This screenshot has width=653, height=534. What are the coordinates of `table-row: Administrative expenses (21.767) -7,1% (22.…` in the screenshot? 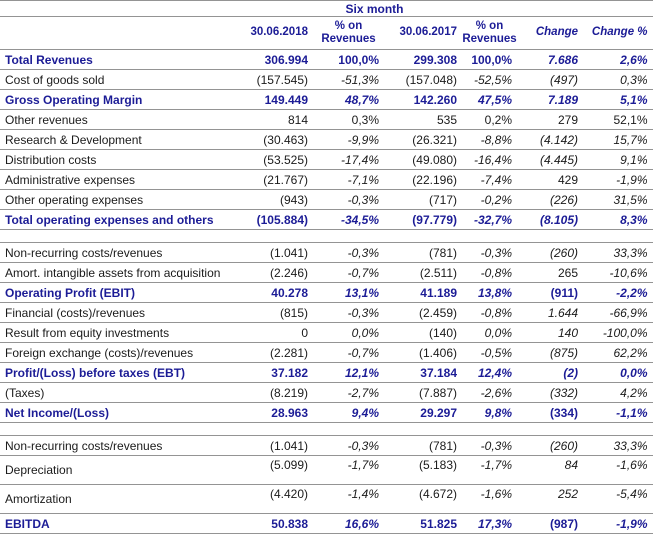 It's located at (326, 179).